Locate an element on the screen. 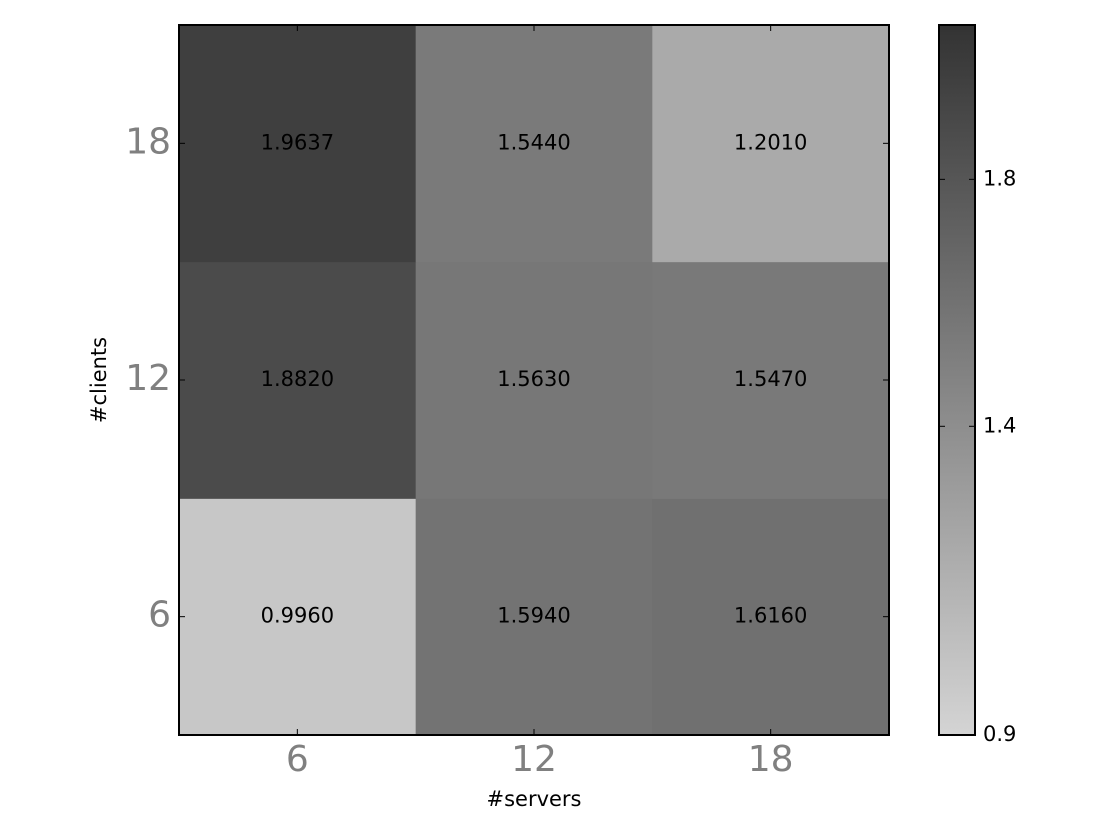 The image size is (1114, 836). y-tick-label: 12 is located at coordinates (148, 378).